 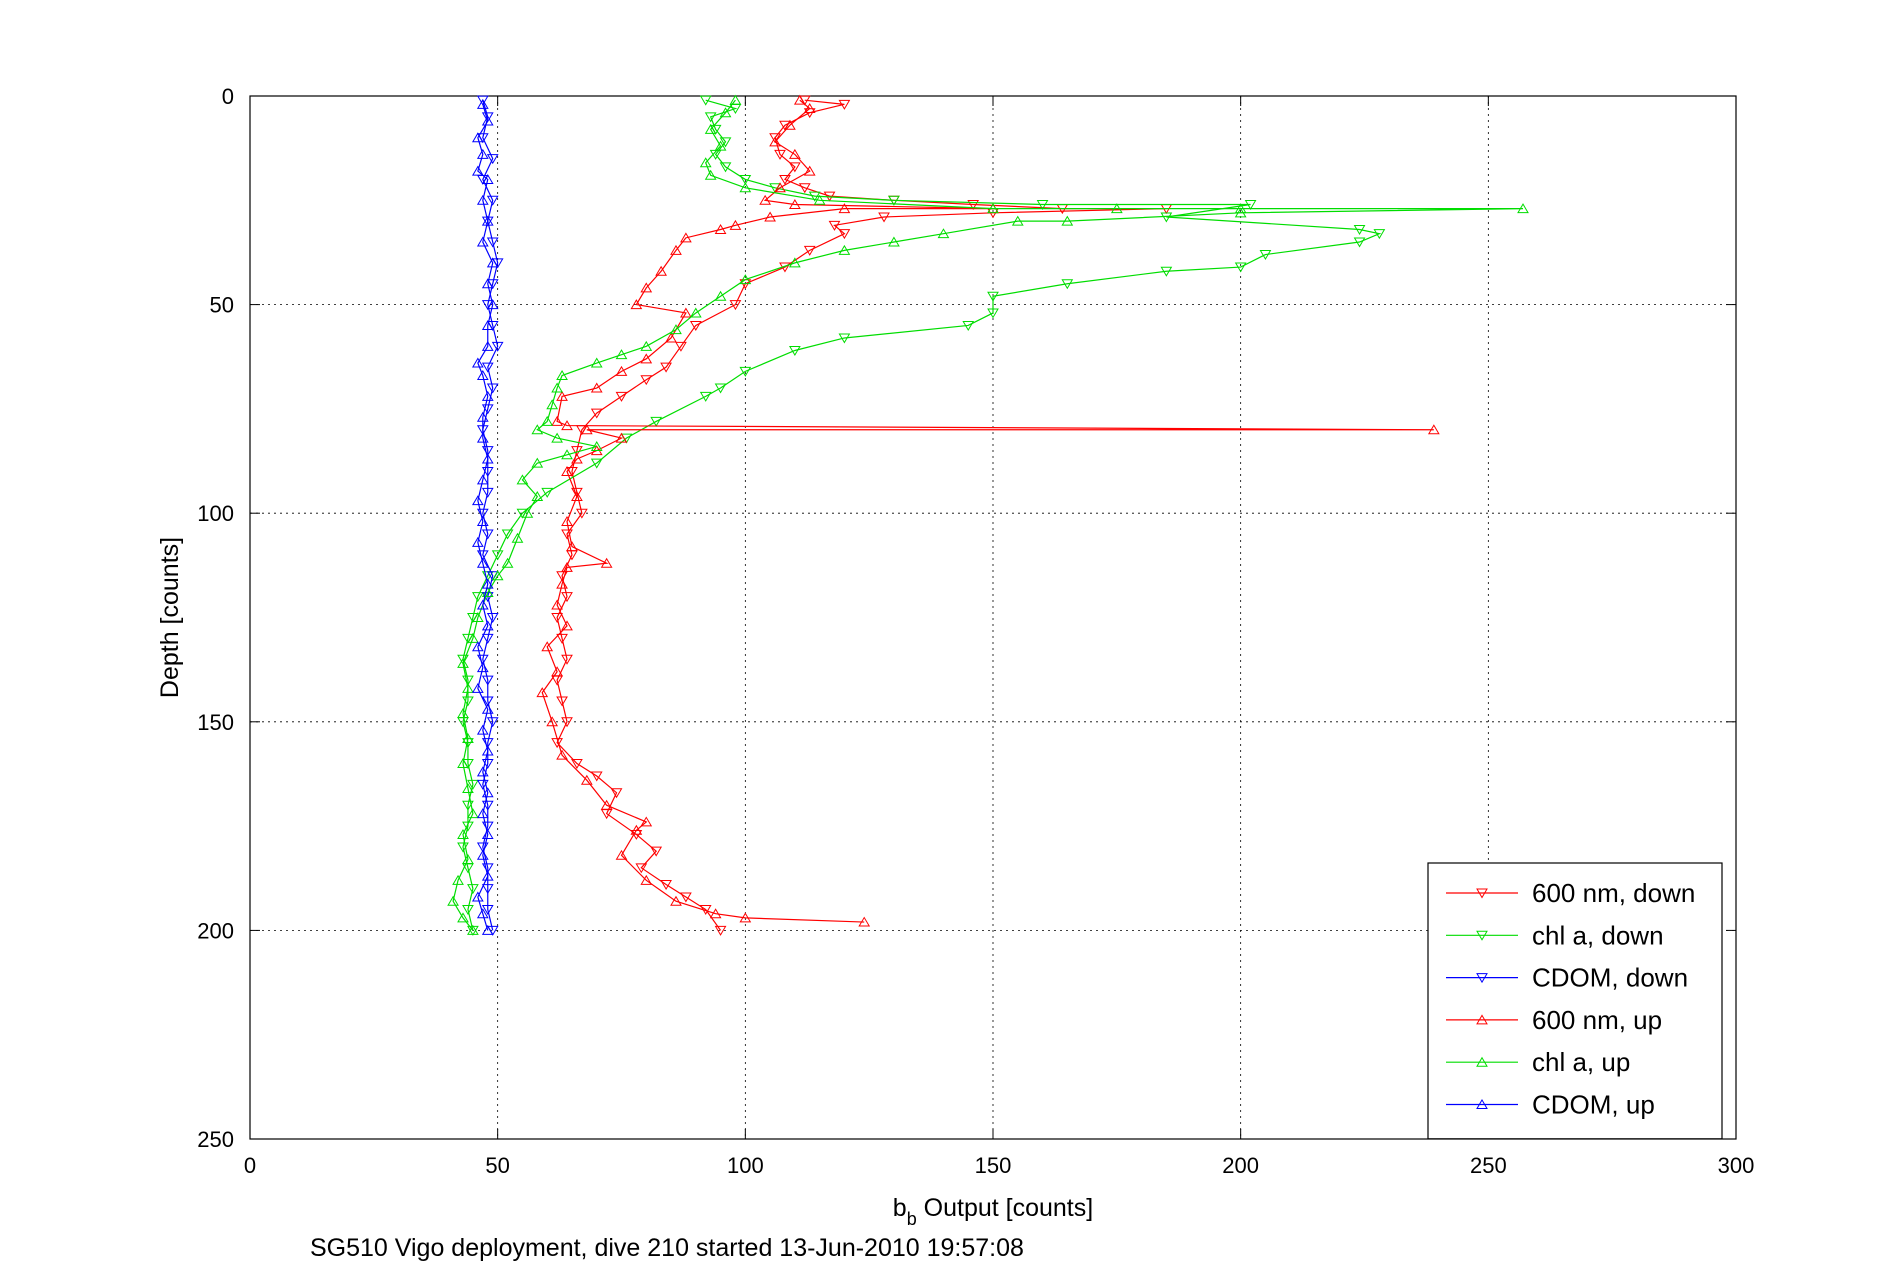 I want to click on y-tick-label: 200, so click(x=215, y=930).